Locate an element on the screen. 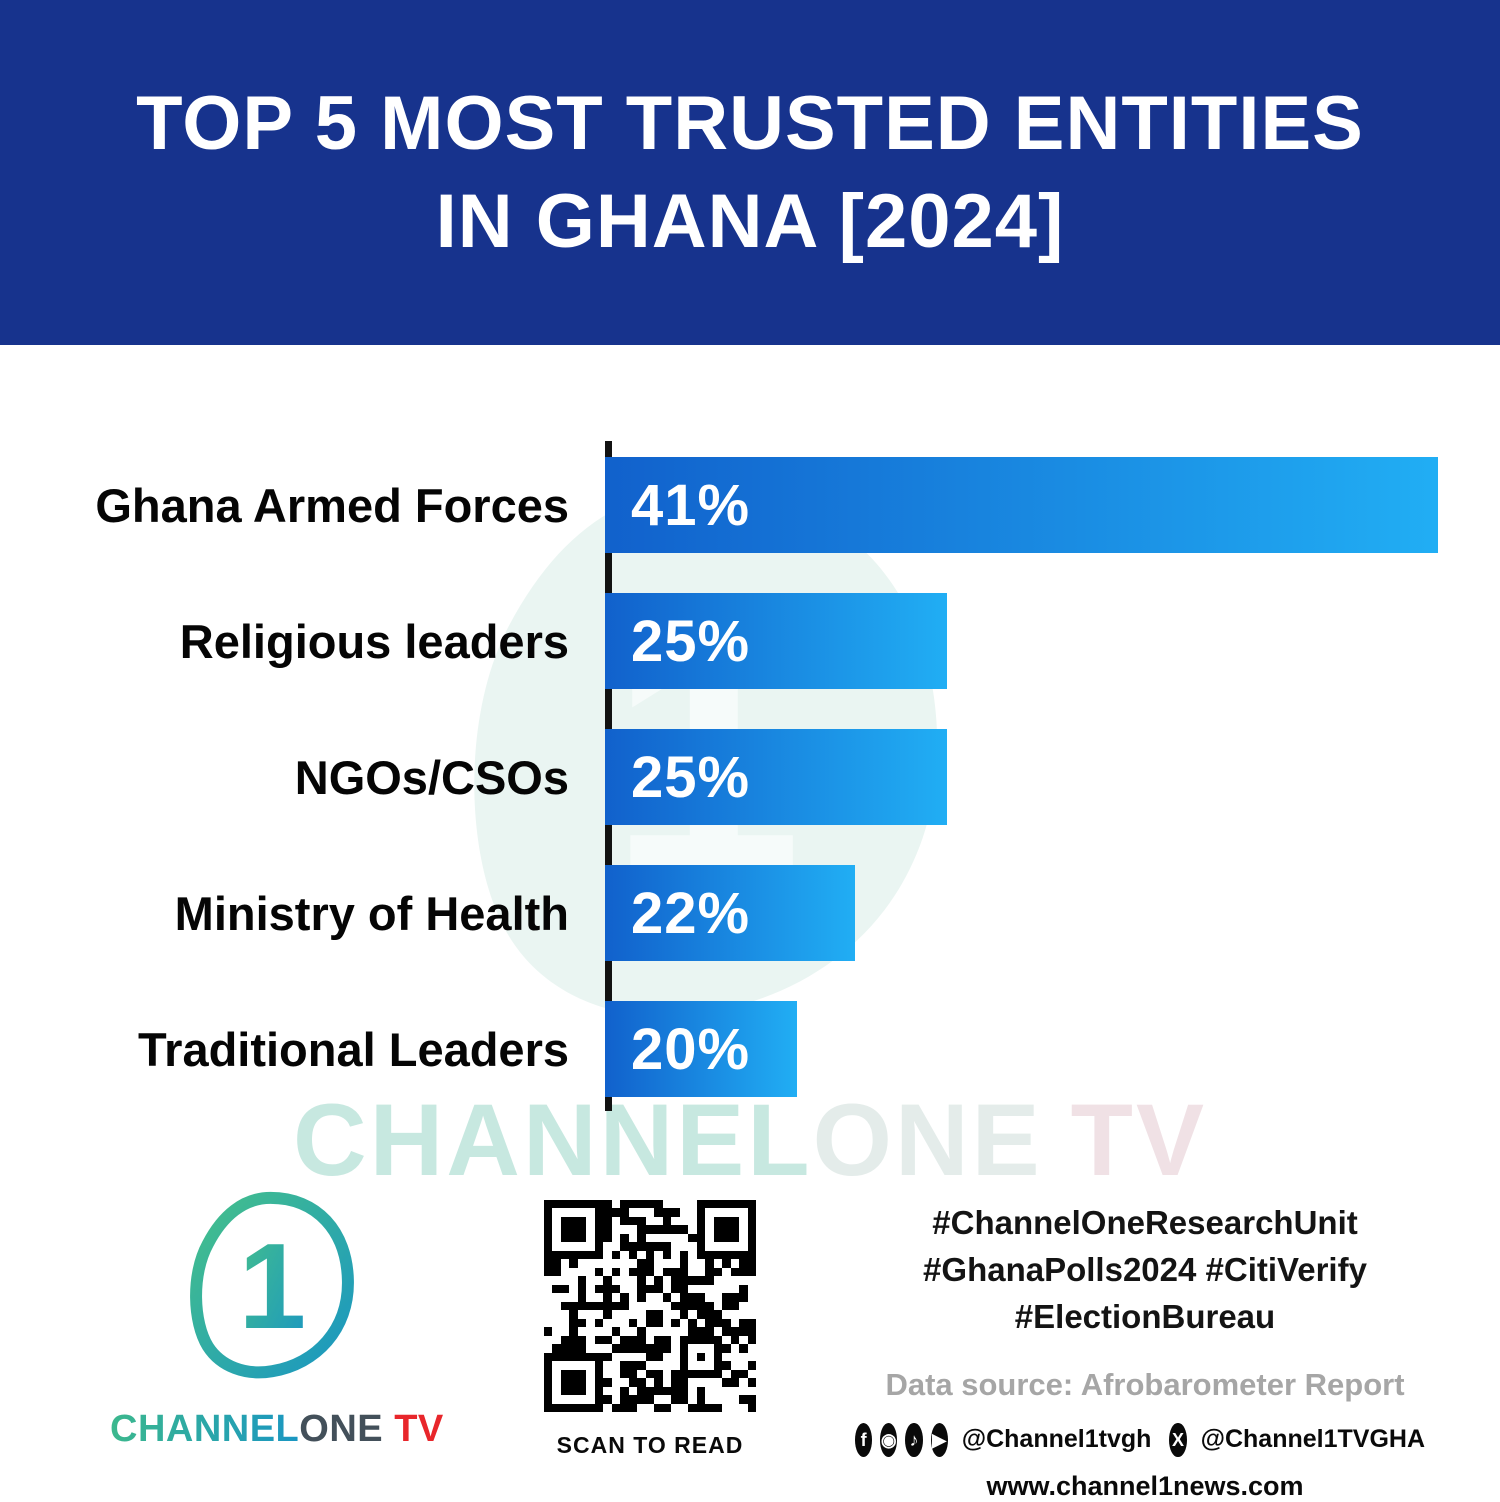 The height and width of the screenshot is (1502, 1500). category-label: Religious leaders is located at coordinates (374, 641).